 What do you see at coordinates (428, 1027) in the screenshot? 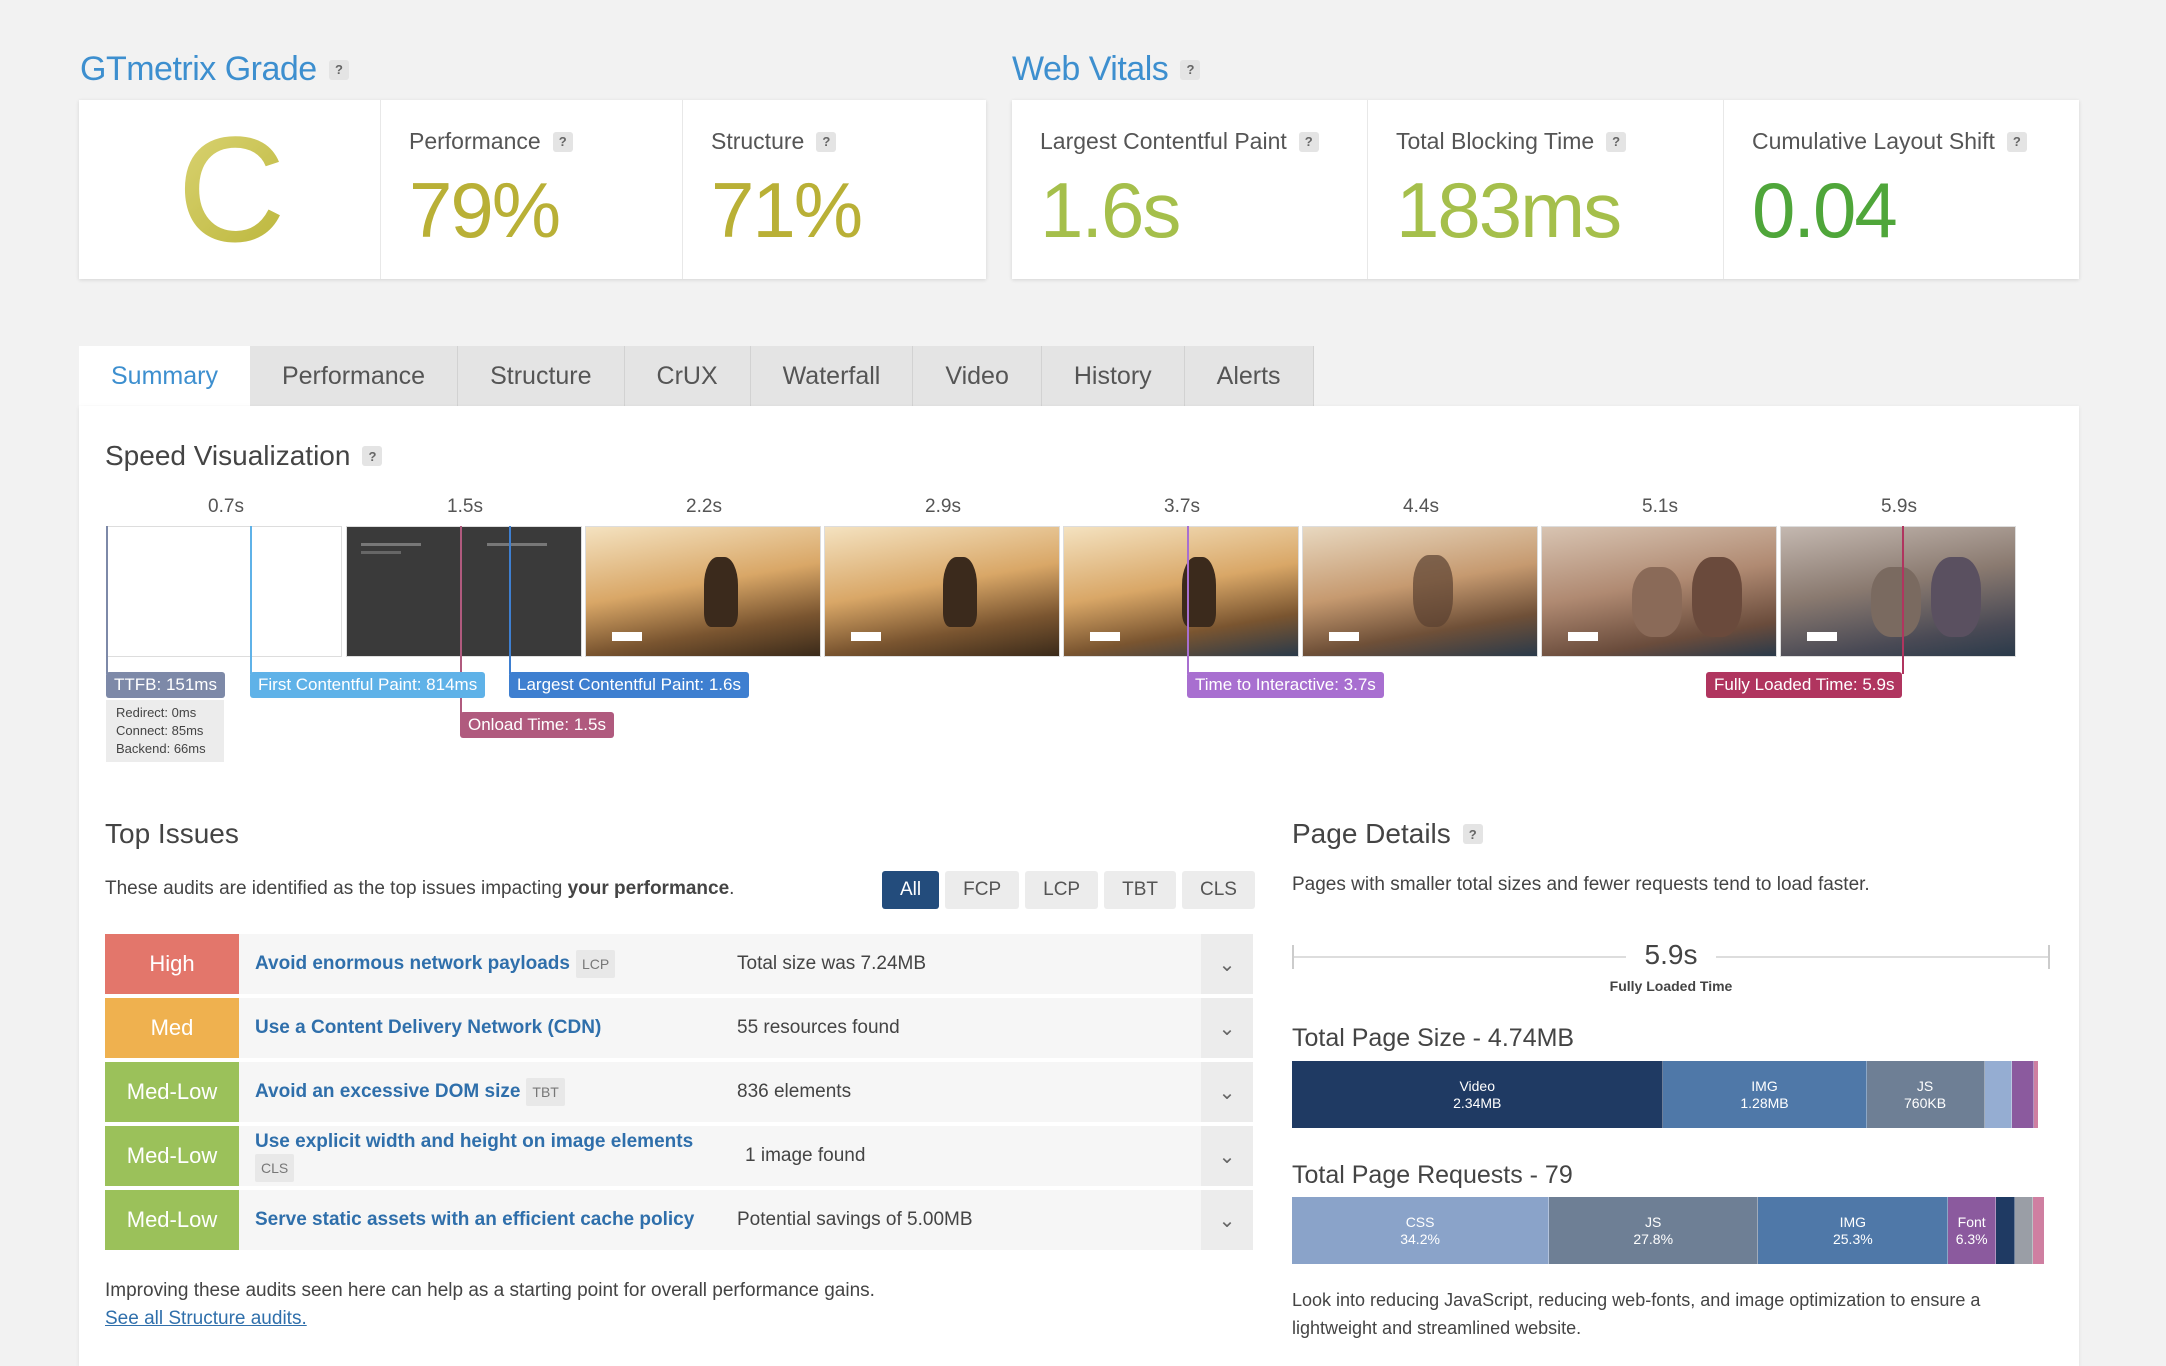
I see `issue-title: Use a Content Delivery Network (CDN)` at bounding box center [428, 1027].